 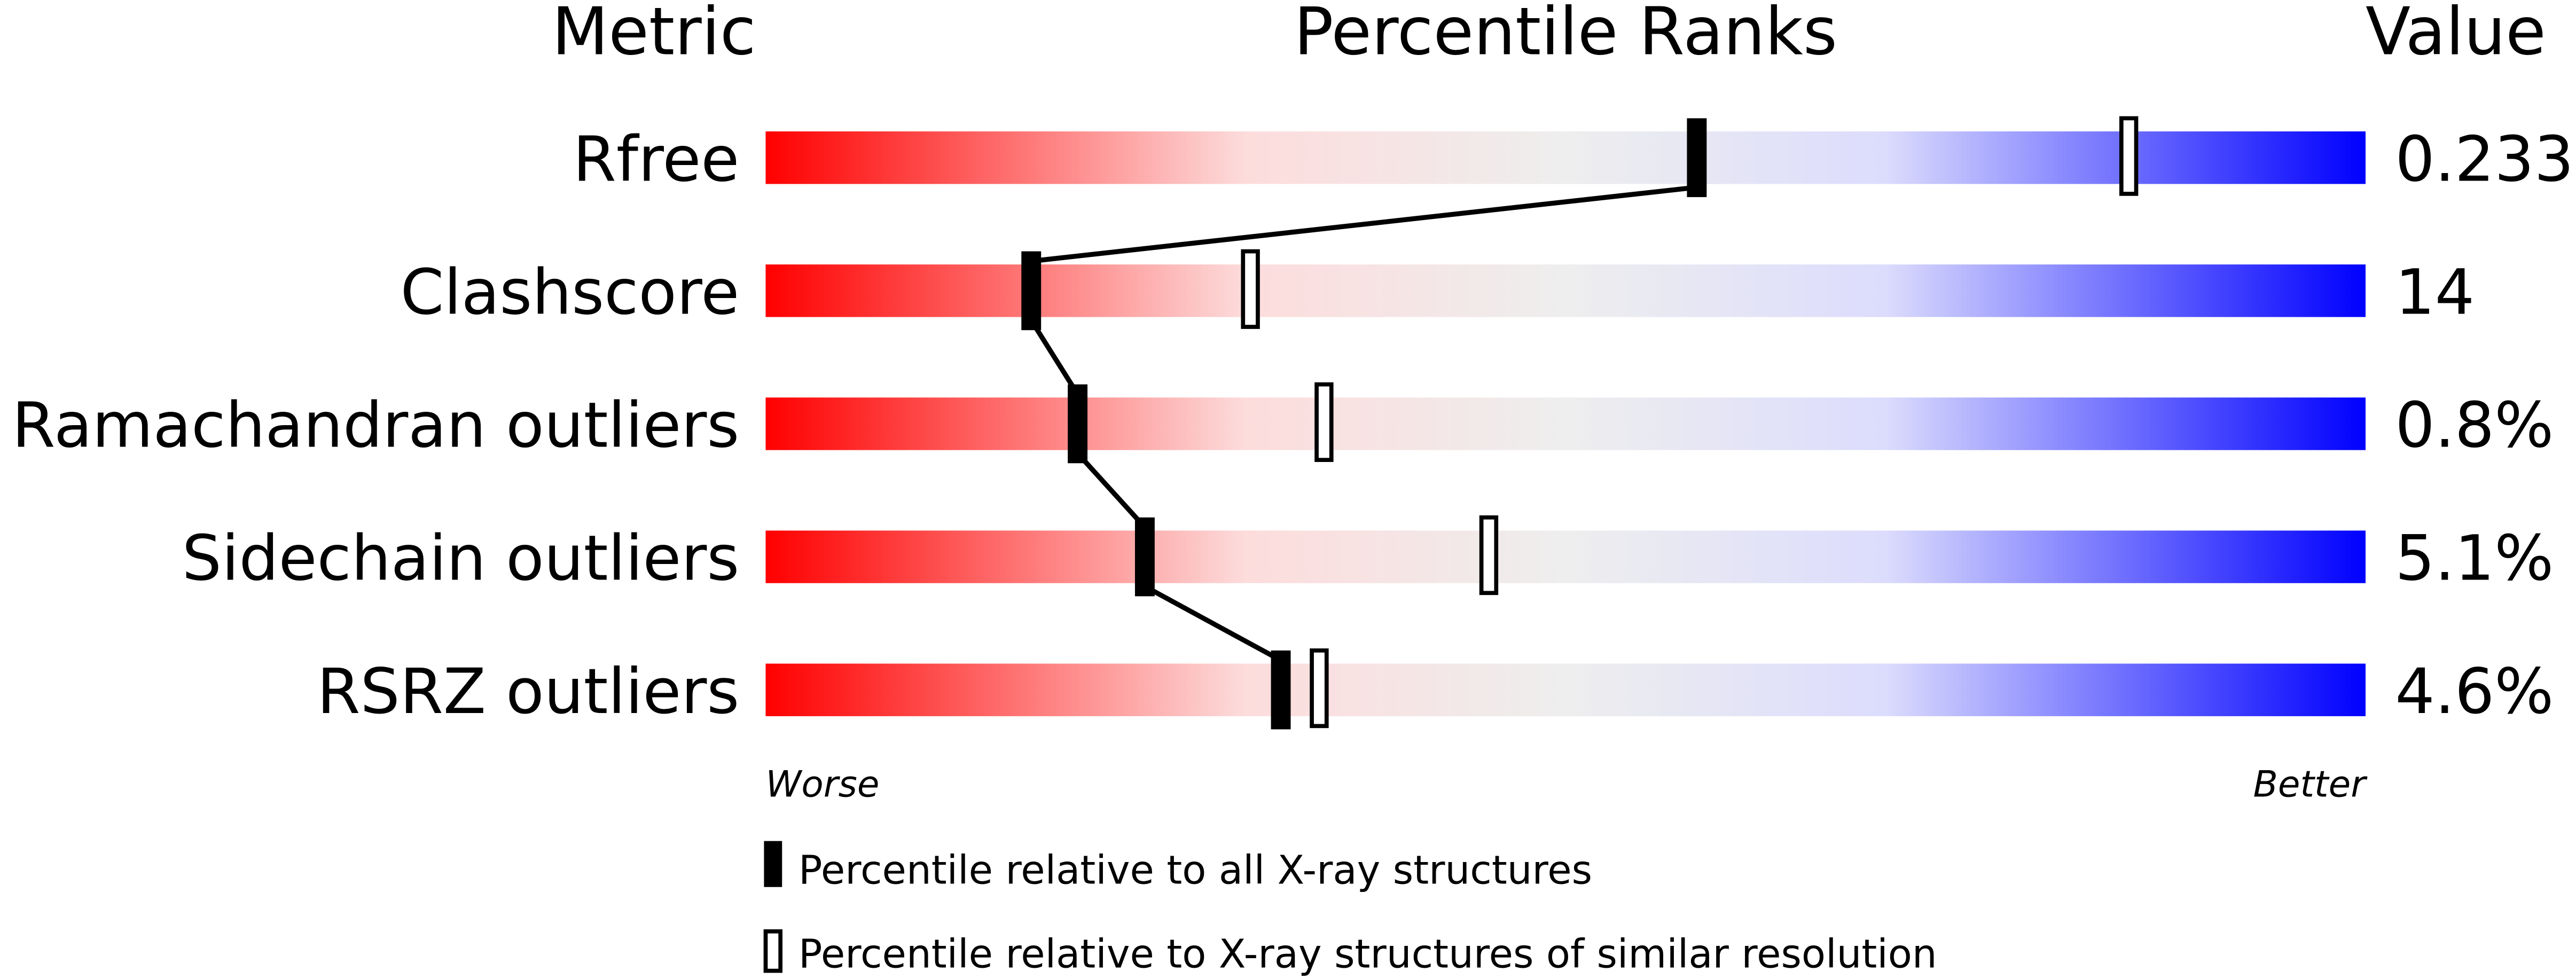 What do you see at coordinates (2310, 784) in the screenshot?
I see `better-label: Better` at bounding box center [2310, 784].